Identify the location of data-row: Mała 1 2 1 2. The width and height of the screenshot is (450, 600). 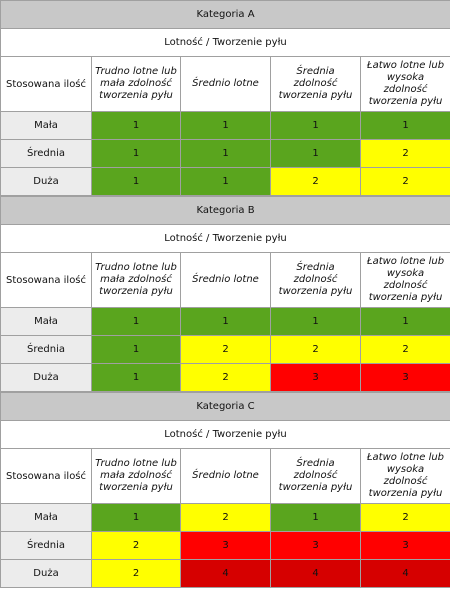
(225, 517).